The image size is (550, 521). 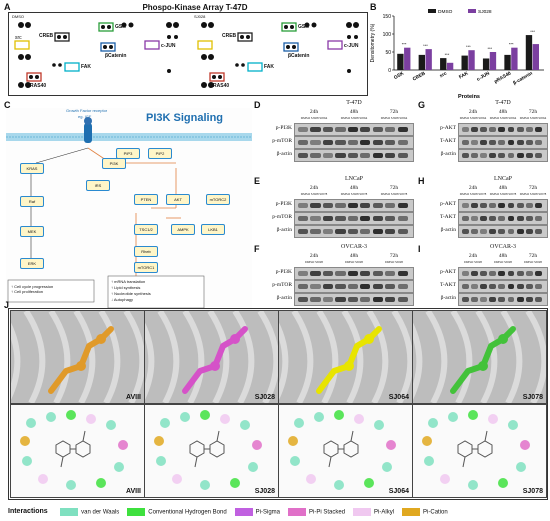 What do you see at coordinates (421, 181) in the screenshot?
I see `panel-h-letter: H` at bounding box center [421, 181].